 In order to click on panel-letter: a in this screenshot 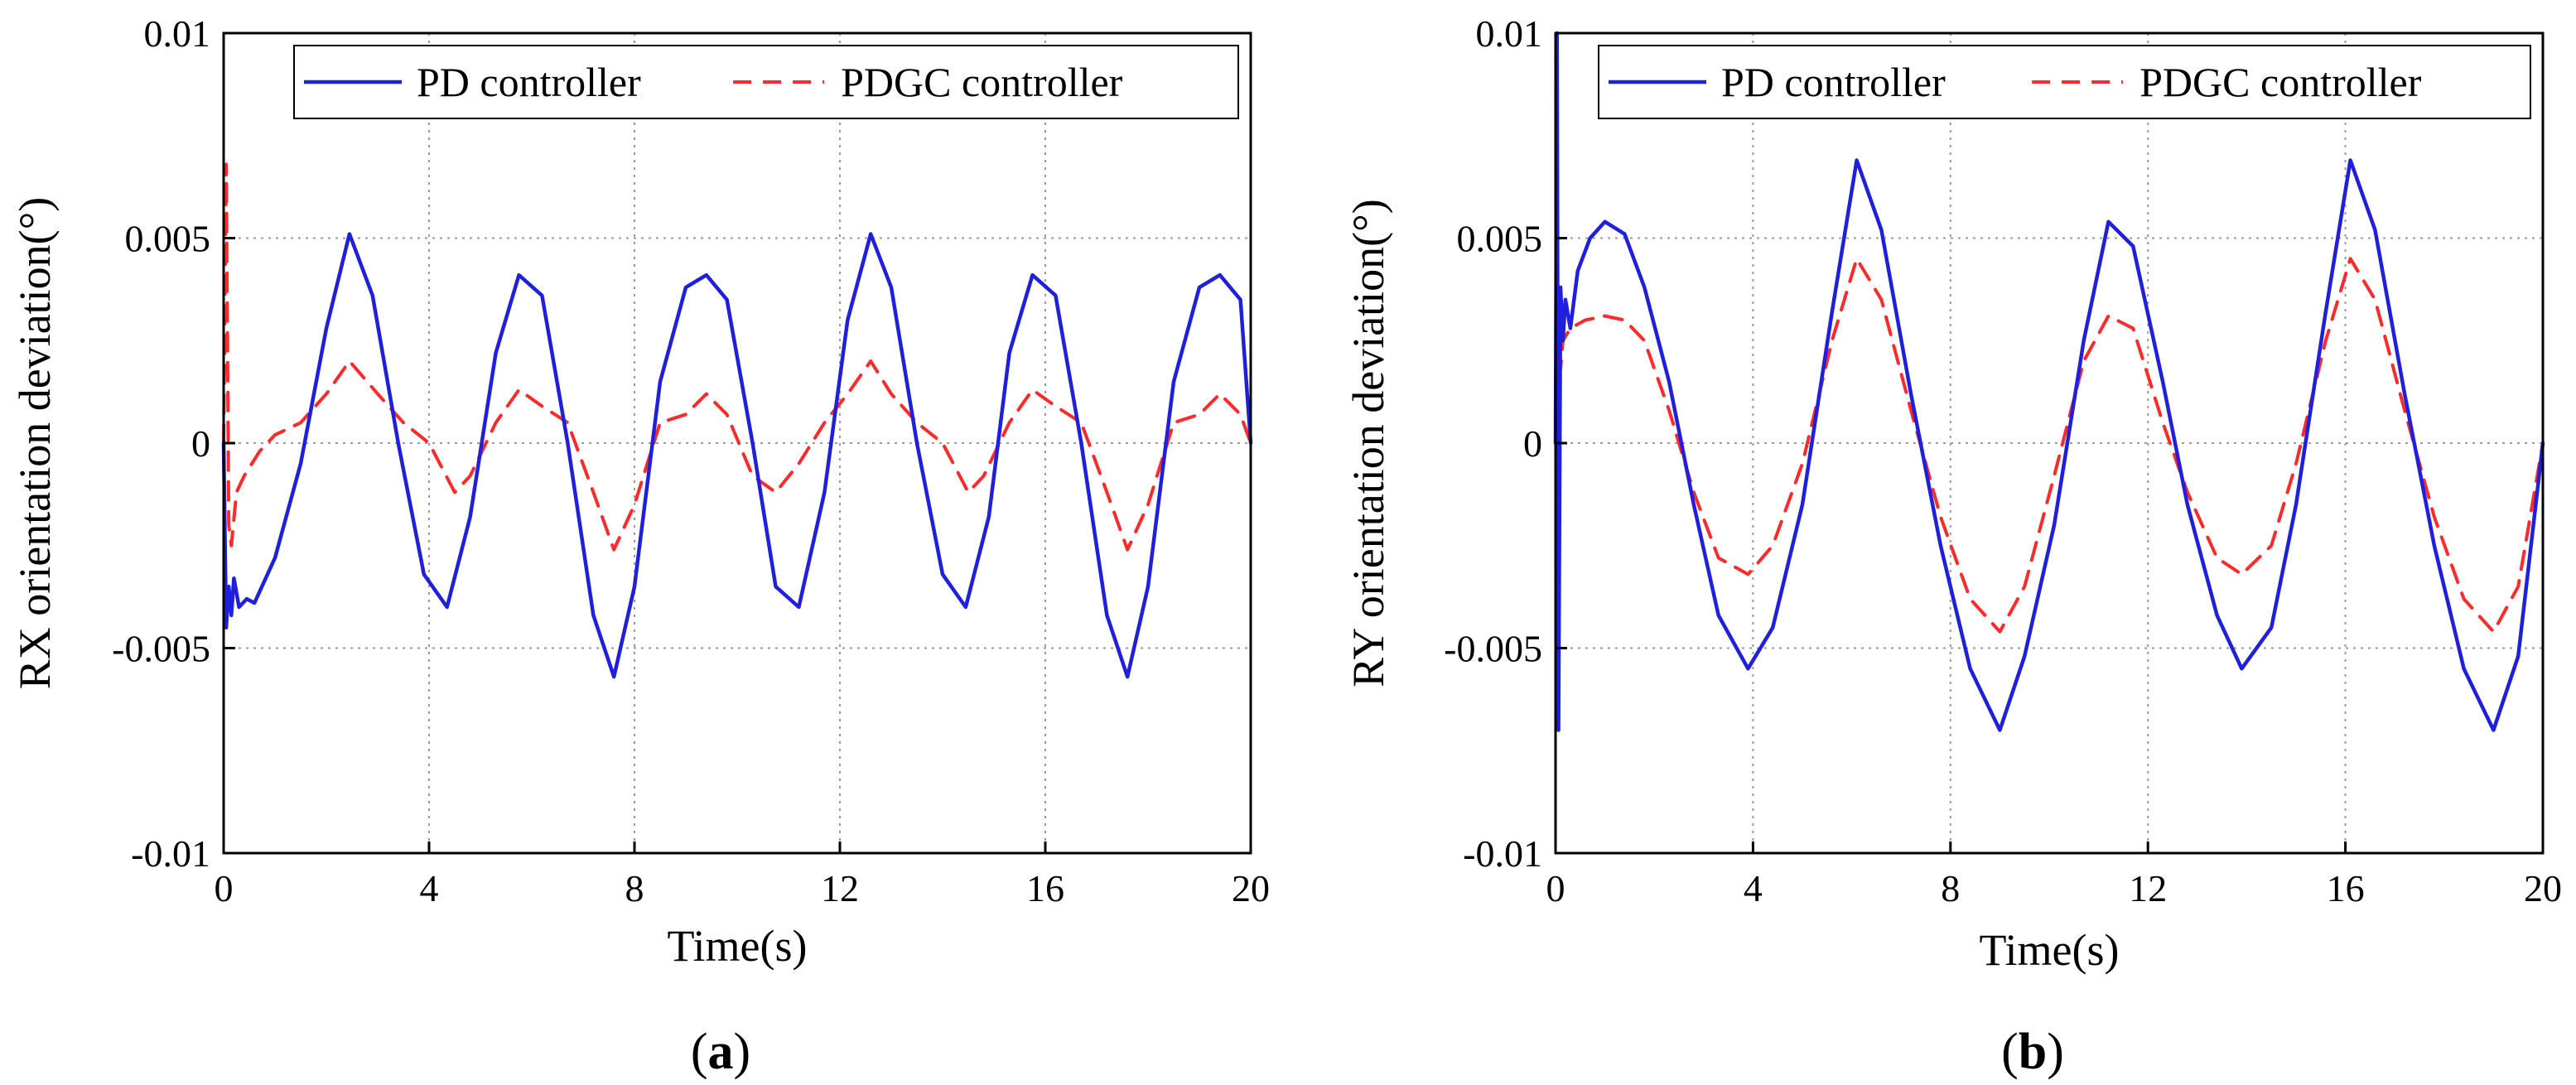, I will do `click(721, 1052)`.